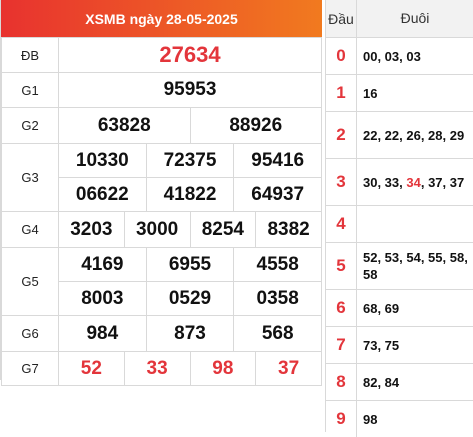 The width and height of the screenshot is (473, 437). I want to click on loto-head: 7, so click(341, 345).